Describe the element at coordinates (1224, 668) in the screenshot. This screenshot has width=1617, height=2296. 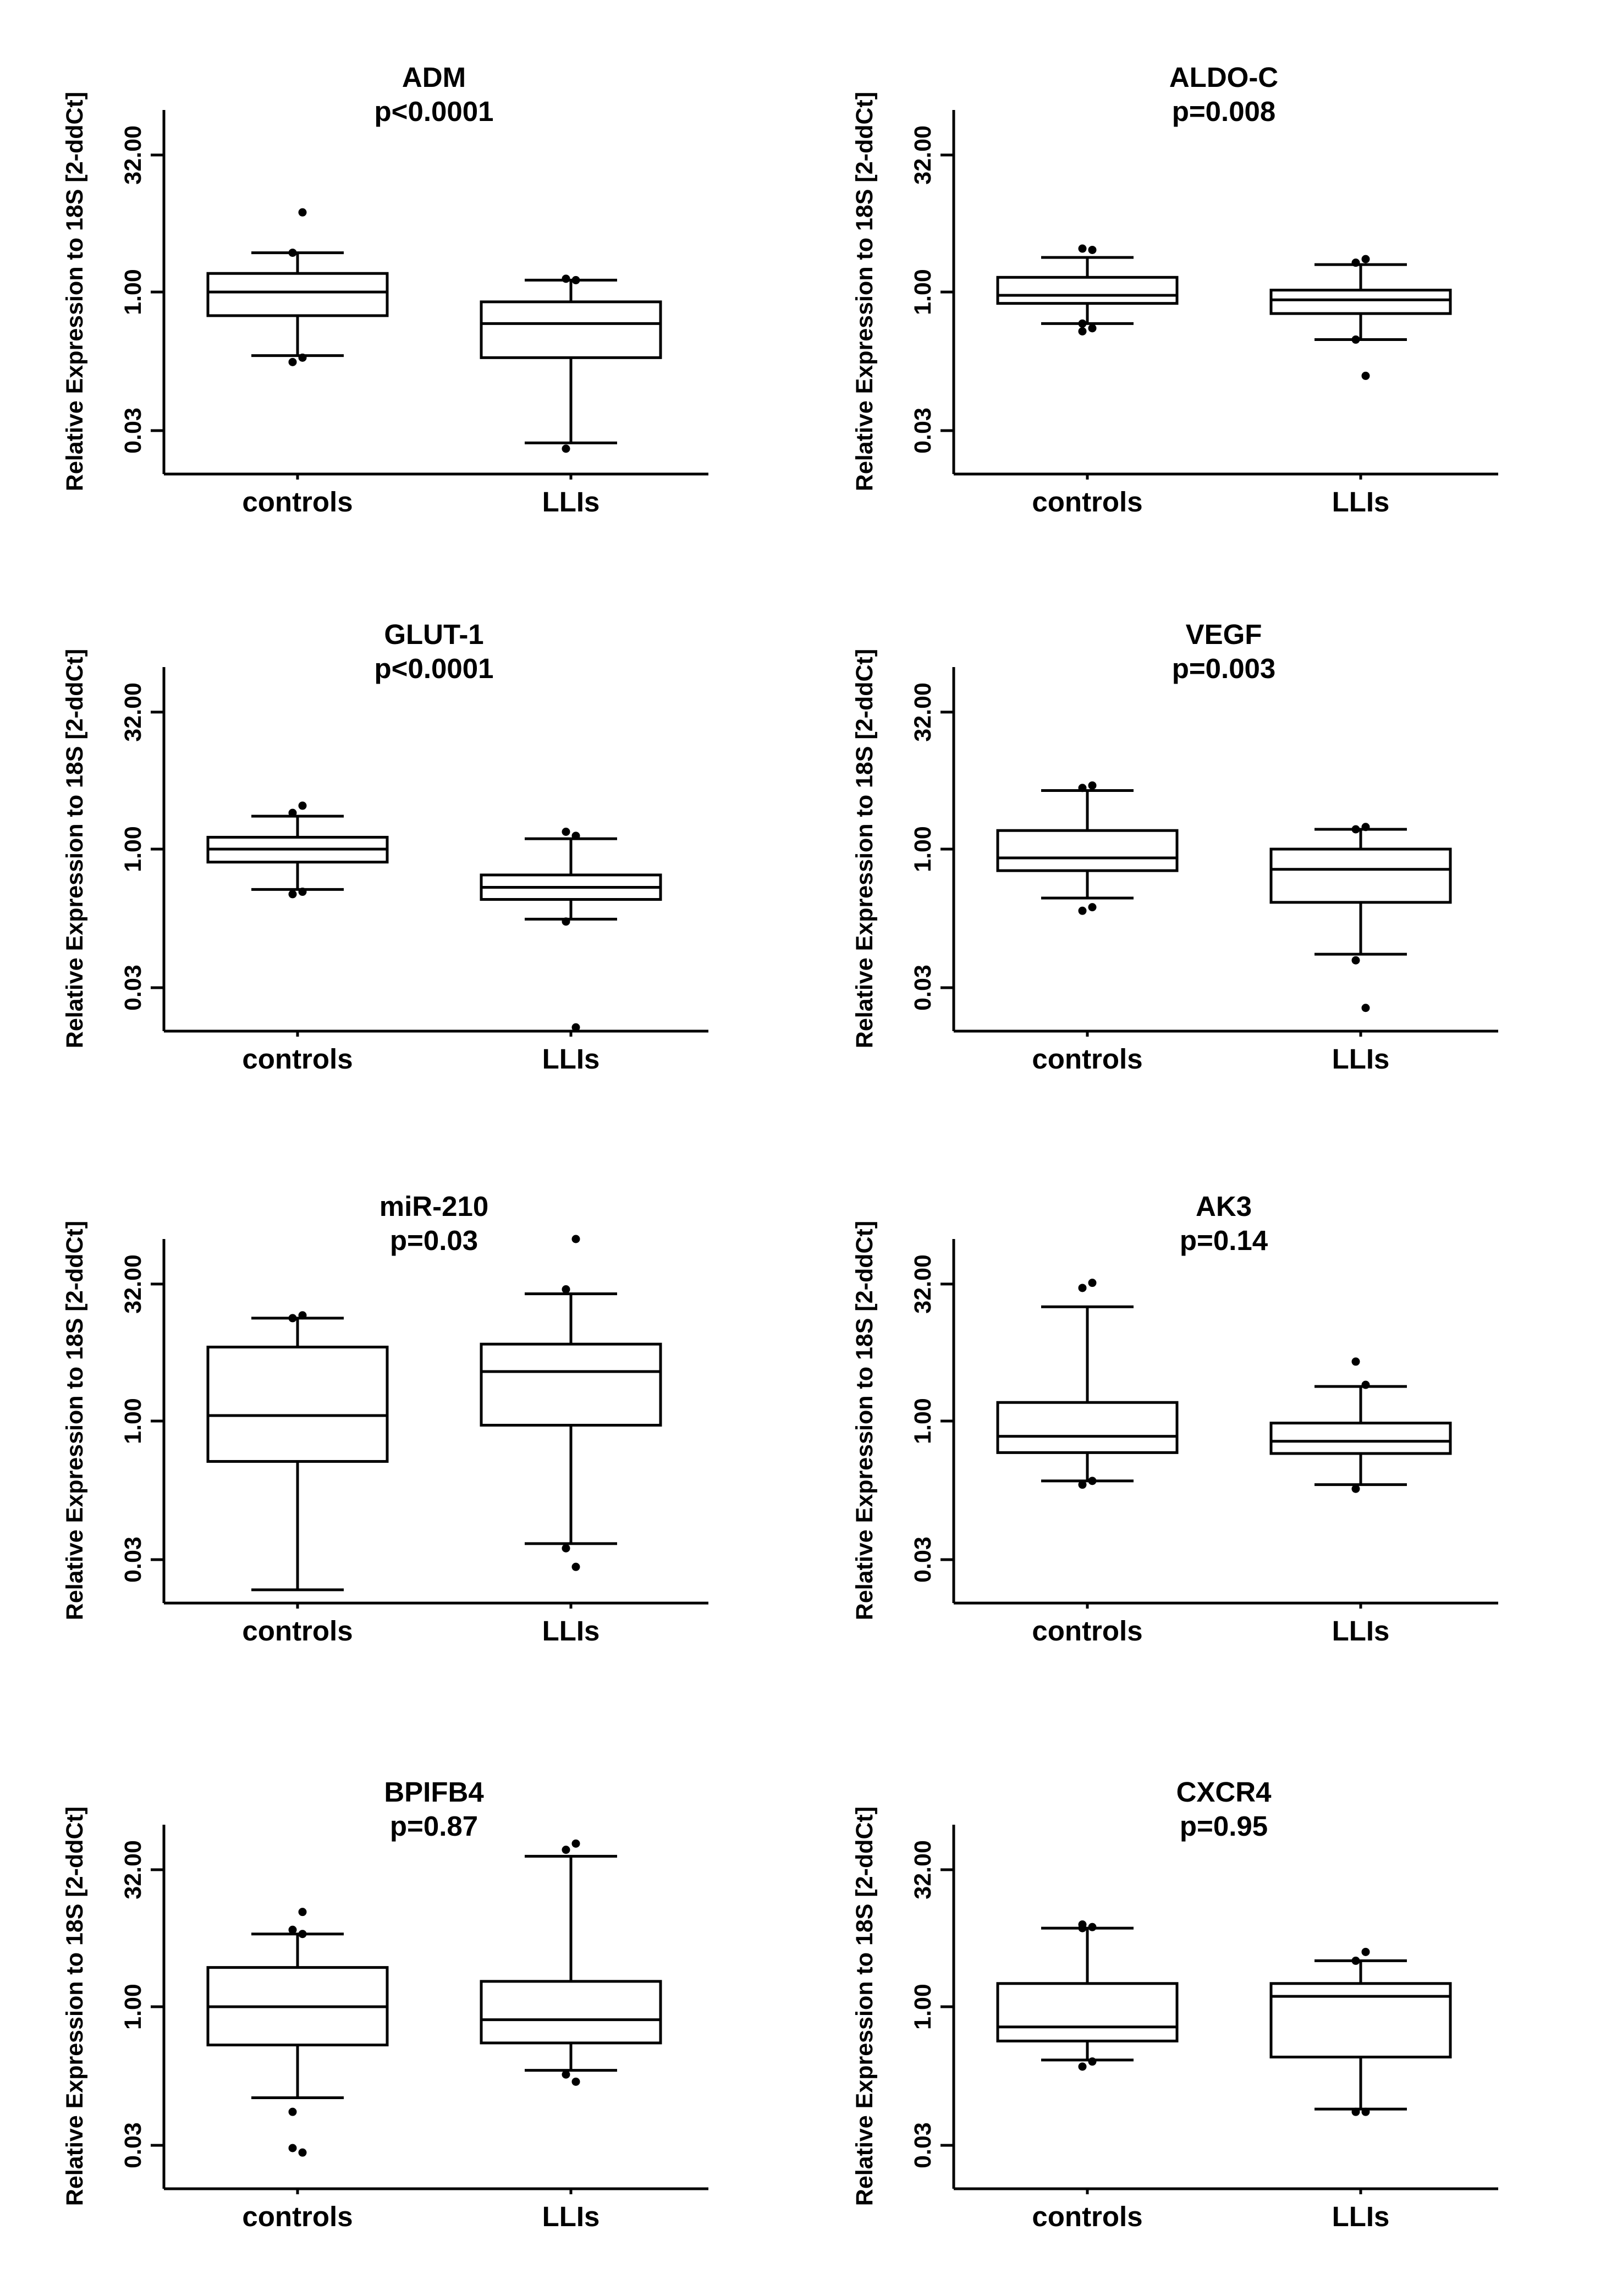
I see `panel-pvalue: p=0.003` at that location.